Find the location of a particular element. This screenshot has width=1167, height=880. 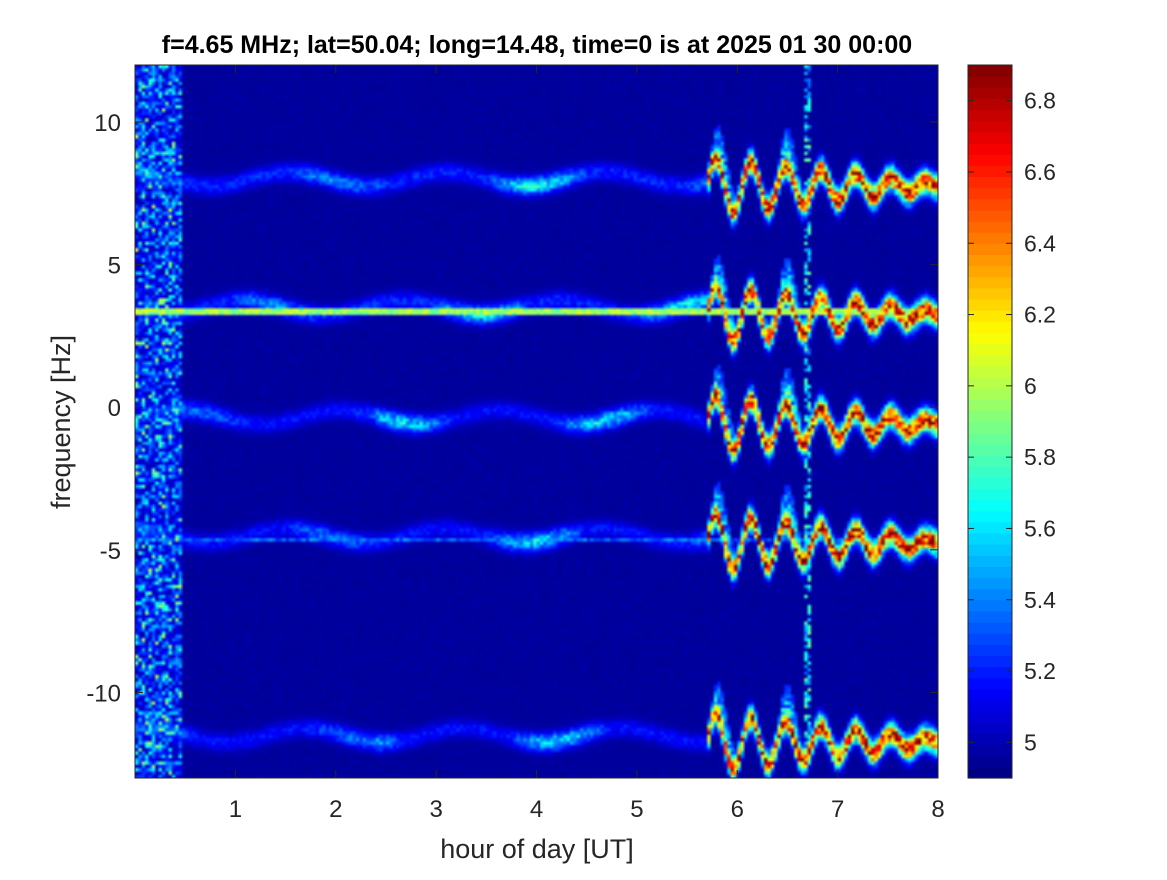

x-tick-label: 3 is located at coordinates (435, 809).